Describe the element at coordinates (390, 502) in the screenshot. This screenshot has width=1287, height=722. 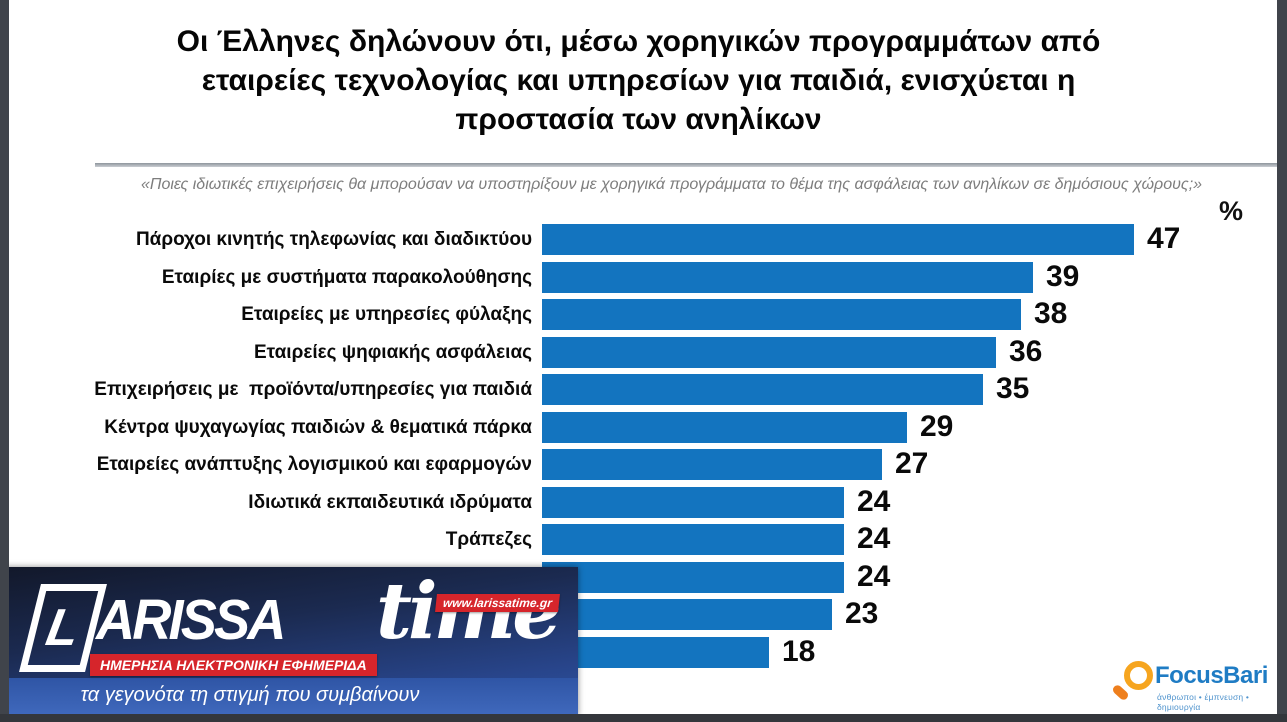
I see `category-label: Ιδιωτικά εκπαιδευτικά ιδρύματα` at that location.